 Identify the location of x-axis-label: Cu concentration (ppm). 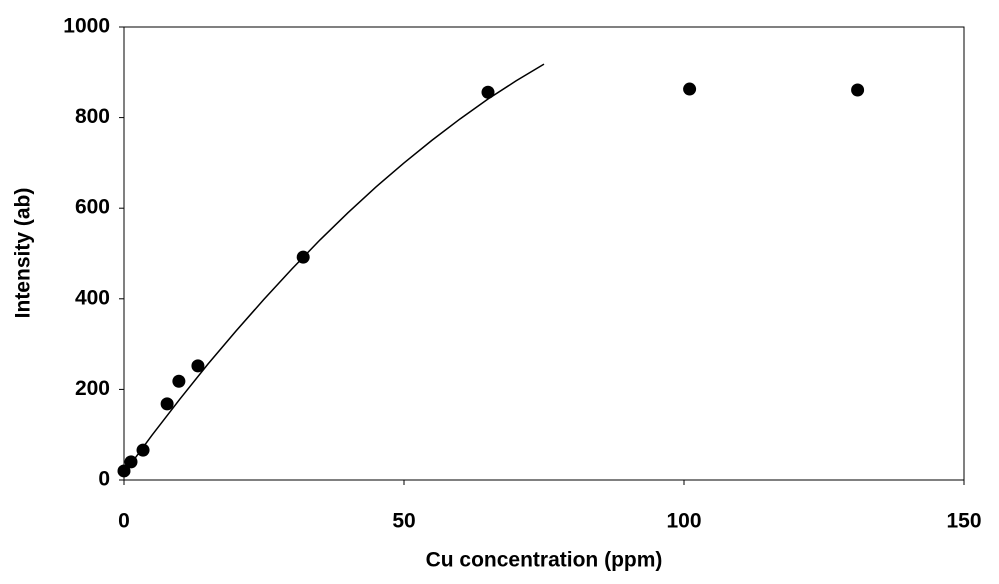
(544, 560).